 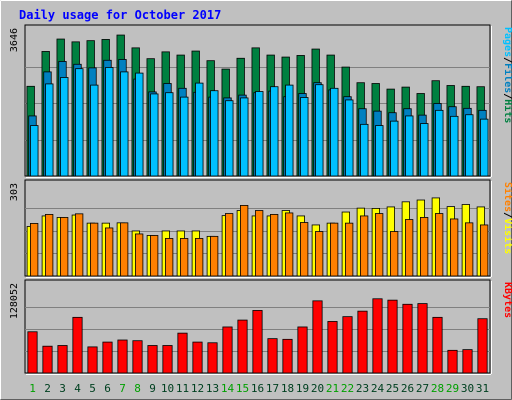 What do you see at coordinates (422, 388) in the screenshot?
I see `day-label-27: 27` at bounding box center [422, 388].